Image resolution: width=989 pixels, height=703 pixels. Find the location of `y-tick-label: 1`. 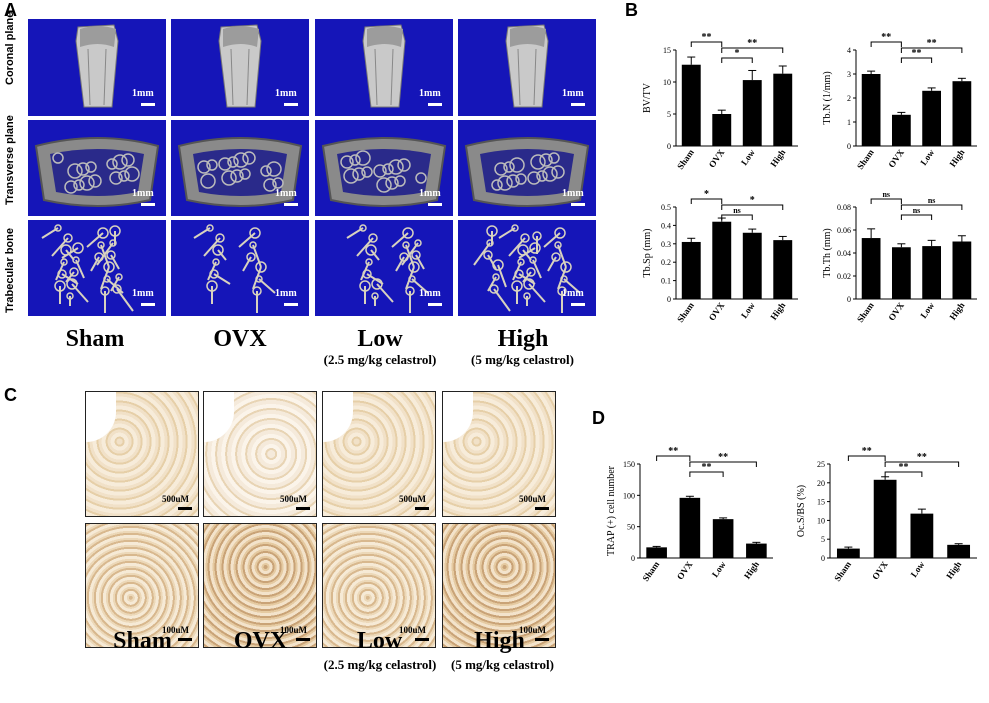

y-tick-label: 1 is located at coordinates (849, 122).